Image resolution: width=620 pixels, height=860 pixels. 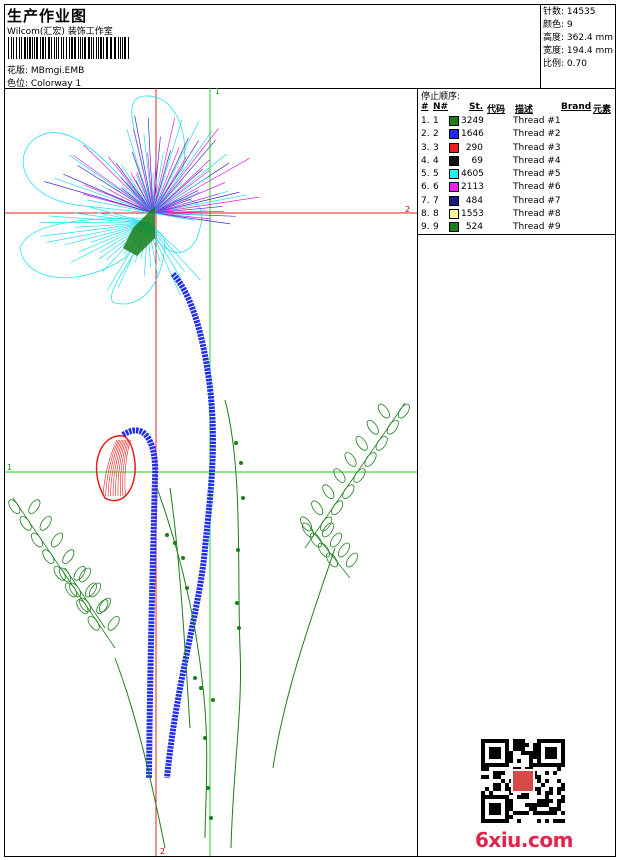 I want to click on thread-row: 3. 3 290 Thread #3, so click(x=516, y=149).